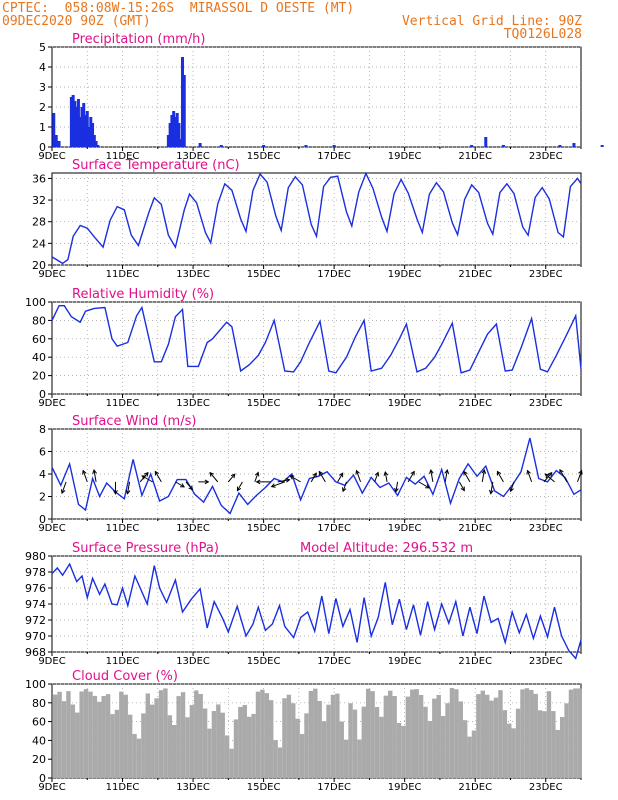 The width and height of the screenshot is (618, 800). I want to click on x-tick-label: 23DEC, so click(546, 528).